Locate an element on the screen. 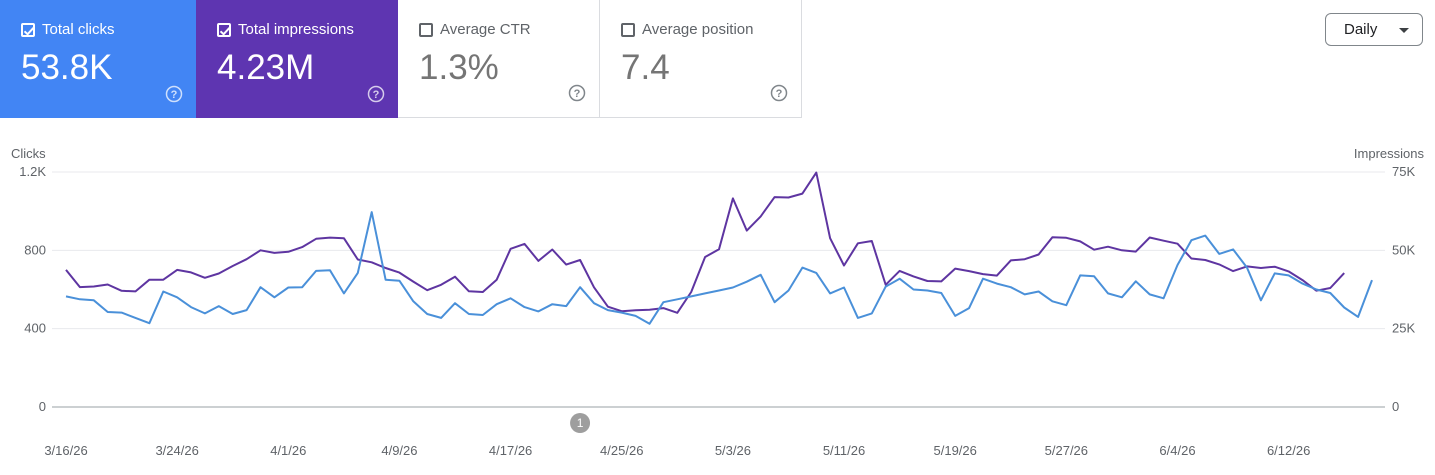  y-axis-left-title: Clicks is located at coordinates (28, 153).